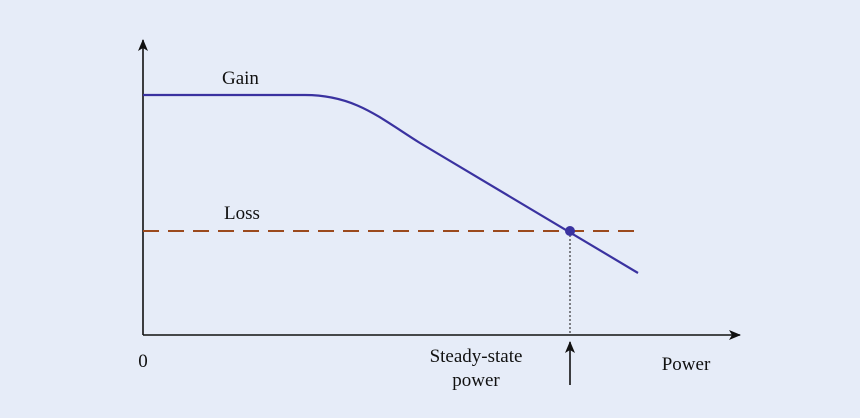 The width and height of the screenshot is (860, 418). What do you see at coordinates (240, 78) in the screenshot?
I see `gain-label: Gain` at bounding box center [240, 78].